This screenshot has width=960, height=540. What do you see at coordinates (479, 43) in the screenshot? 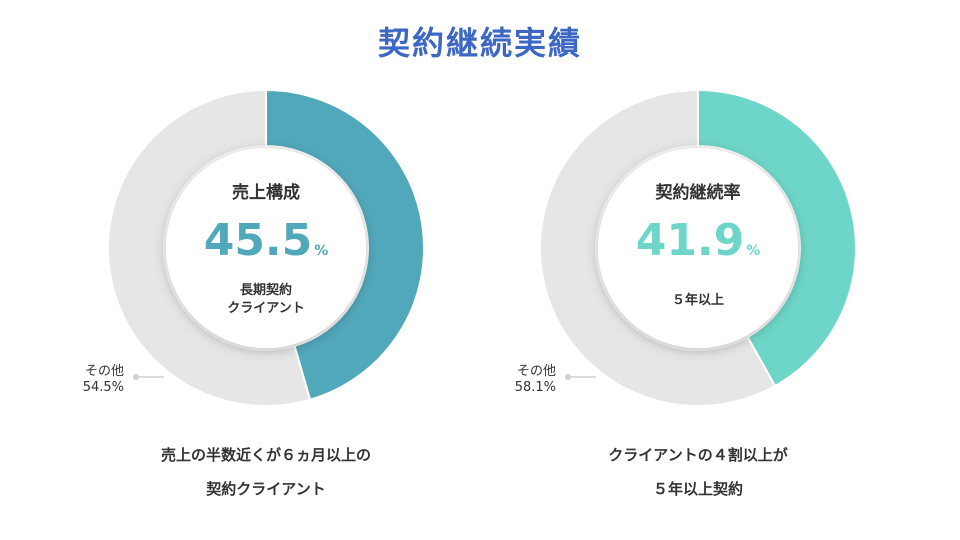
I see `page-title: 契約継続実績` at bounding box center [479, 43].